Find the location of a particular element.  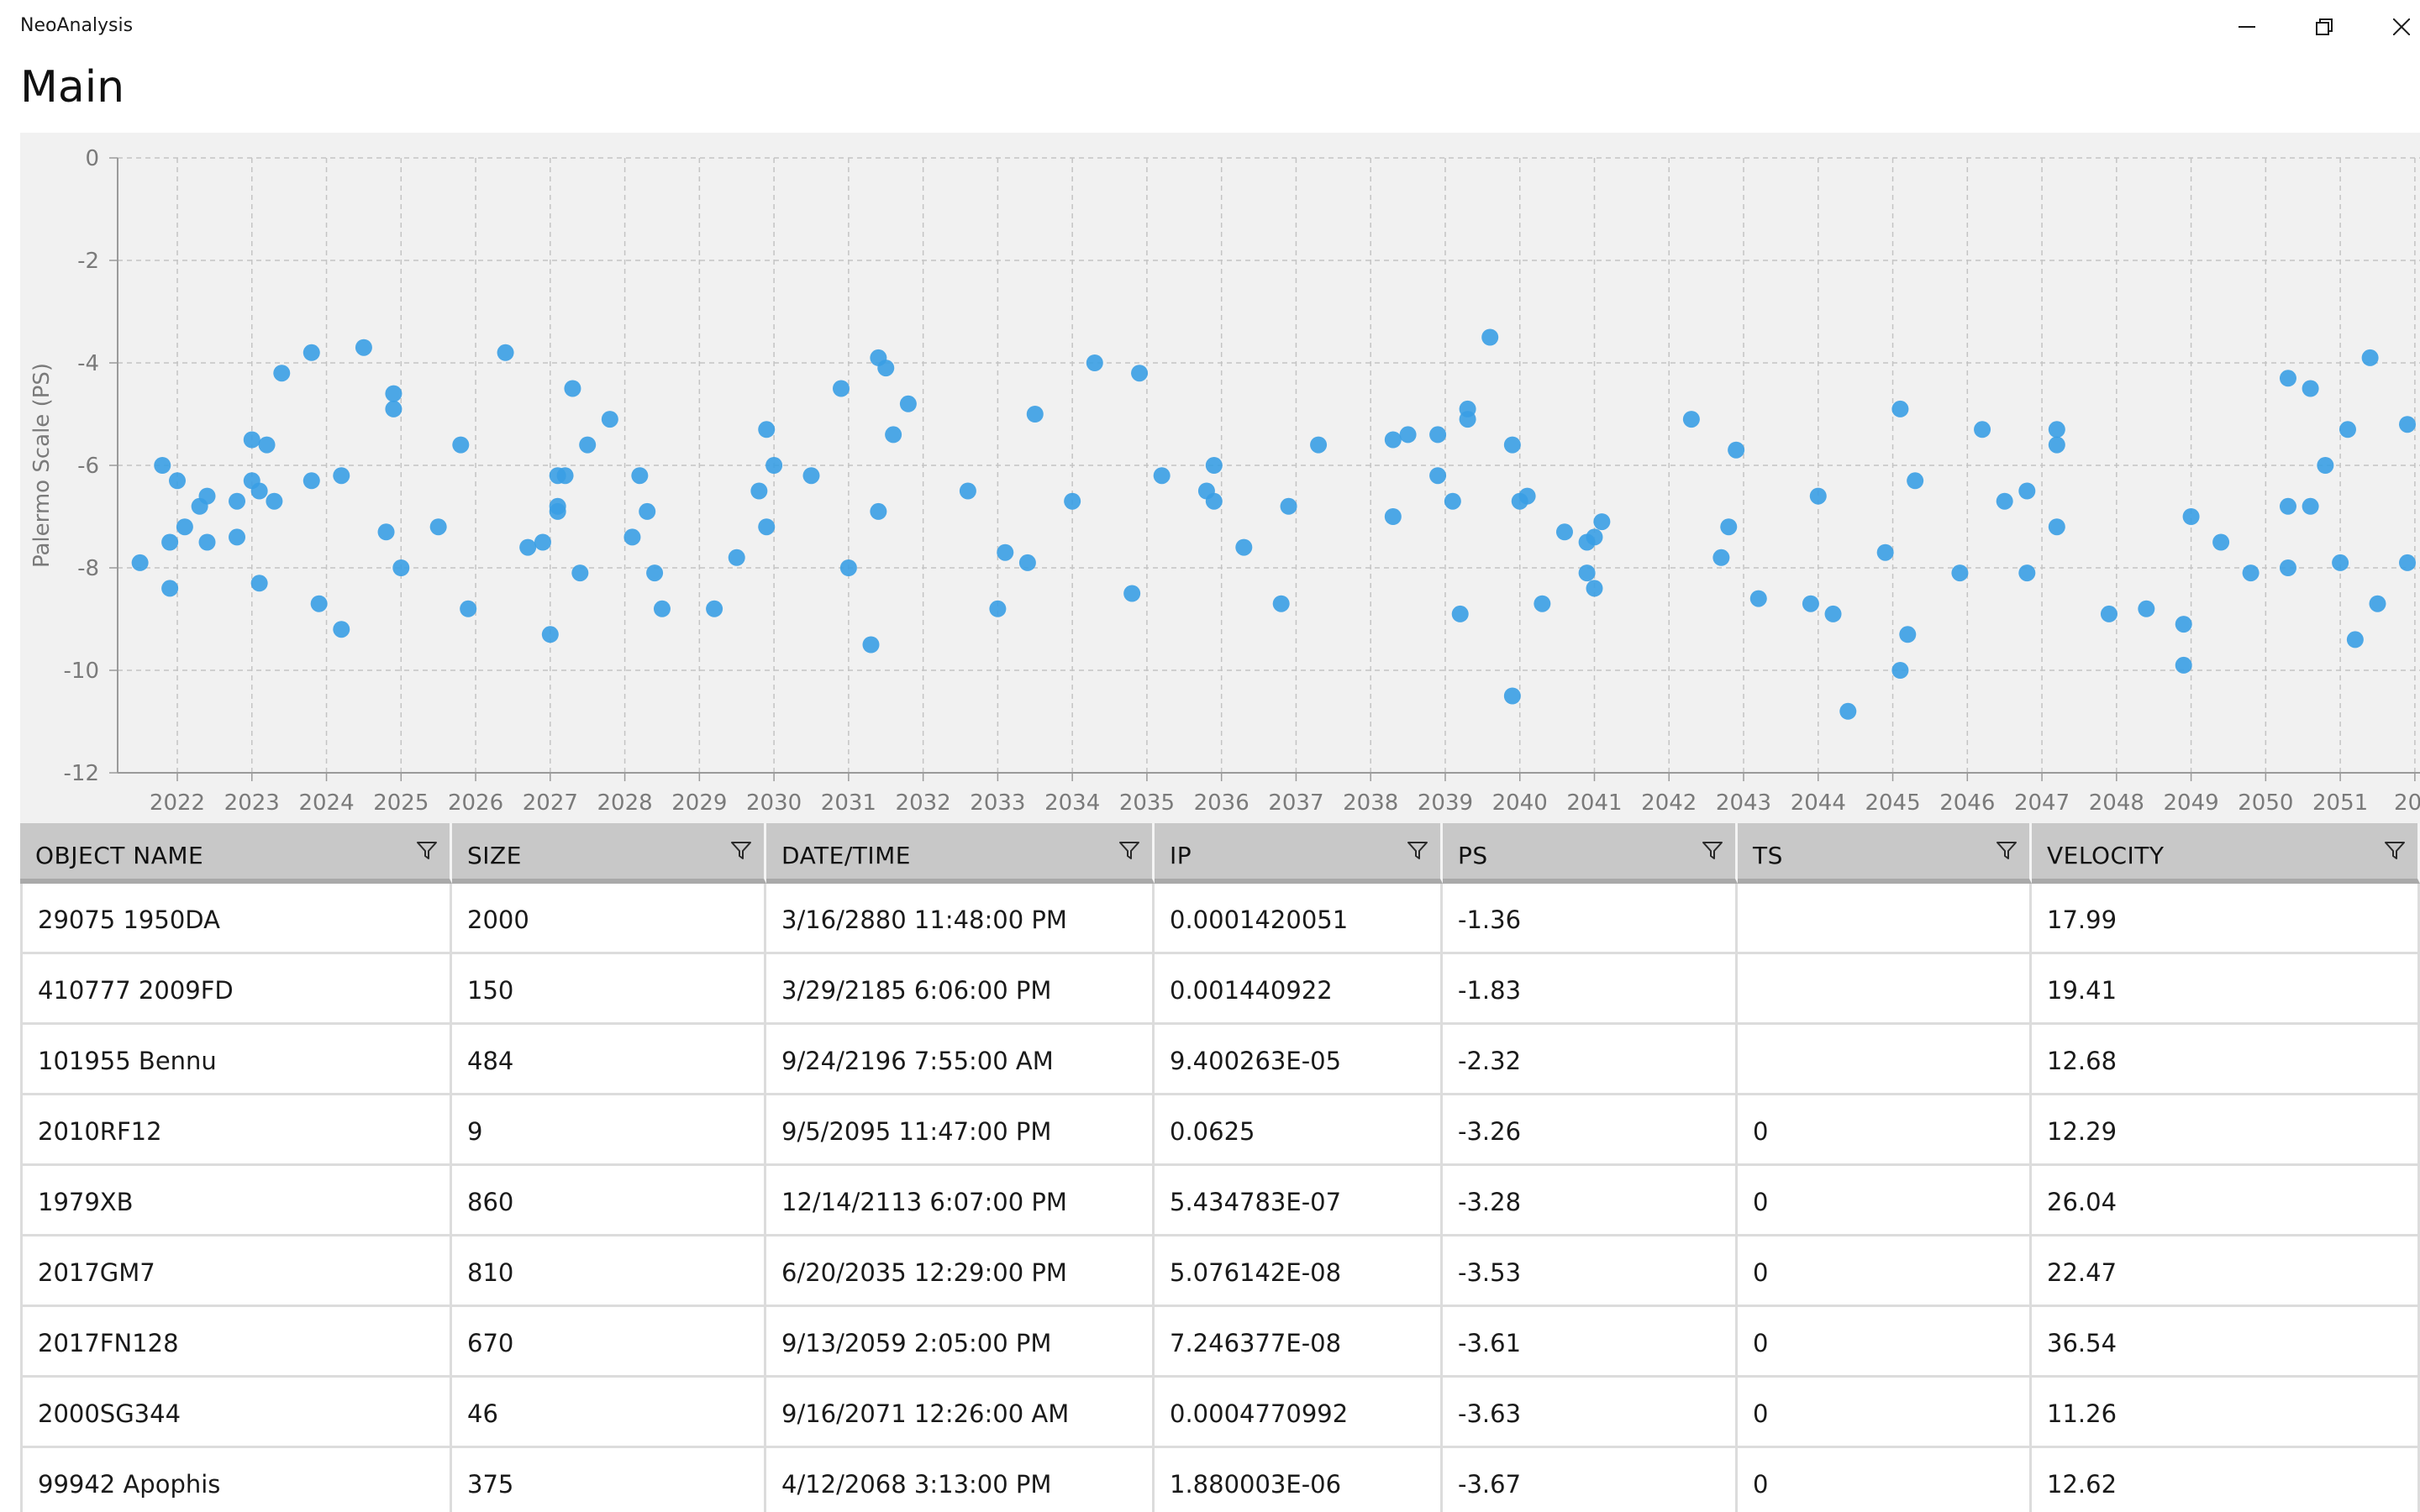

cell-velocity: 26.04 is located at coordinates (2226, 1201).